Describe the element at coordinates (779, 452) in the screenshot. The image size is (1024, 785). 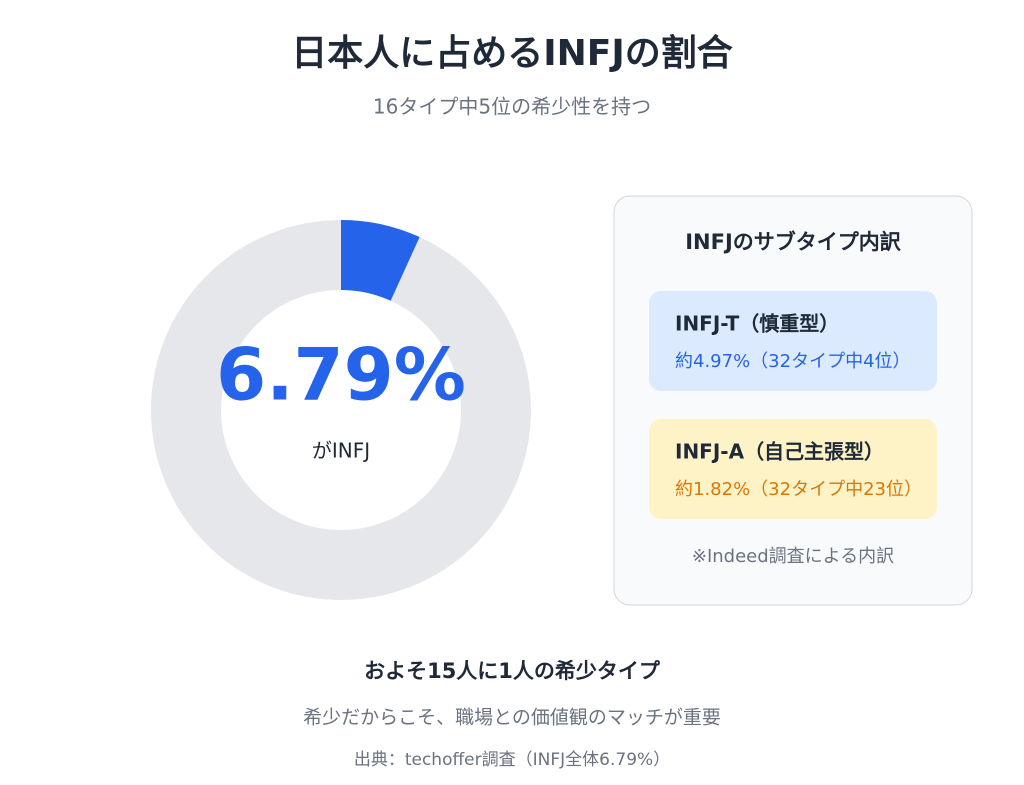
I see `subtype-name: INFJ-A（自己主張型）` at that location.